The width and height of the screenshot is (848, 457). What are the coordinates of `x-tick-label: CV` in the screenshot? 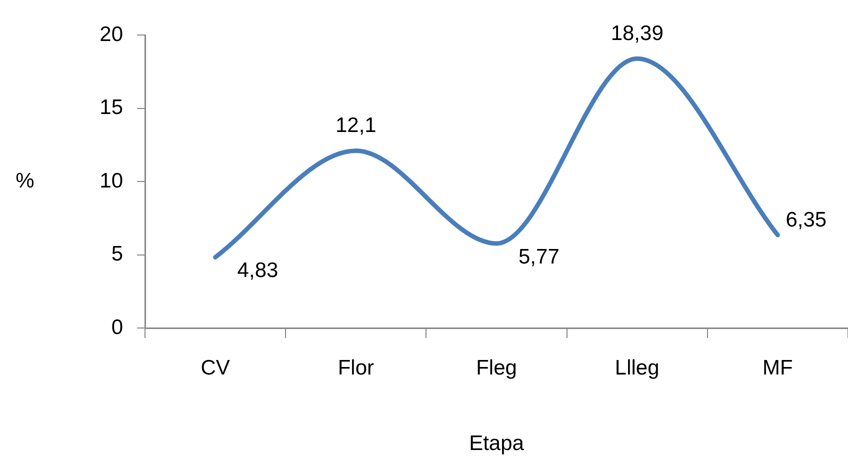 It's located at (215, 368).